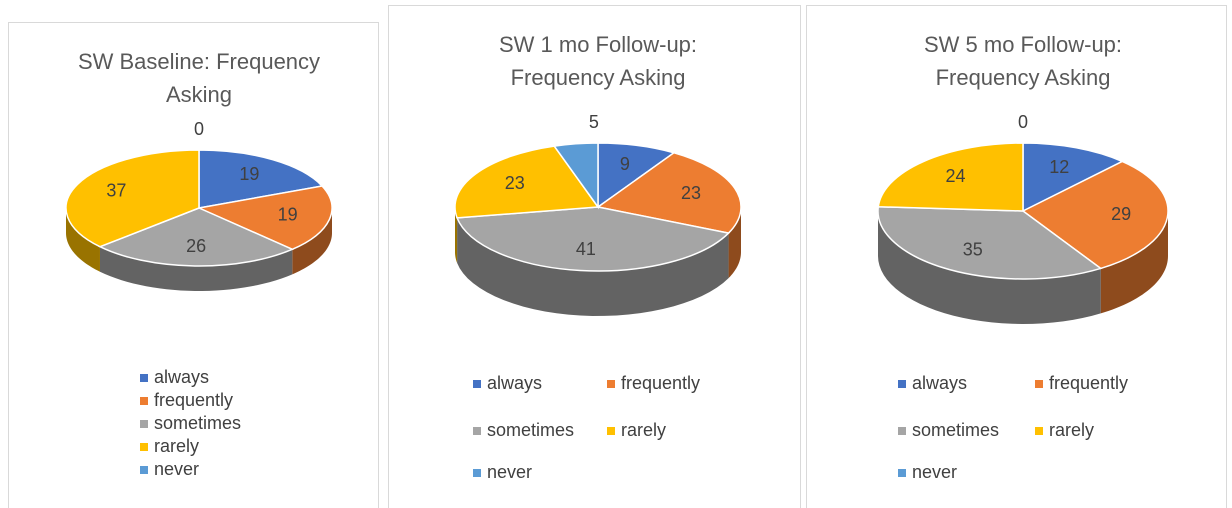  Describe the element at coordinates (598, 61) in the screenshot. I see `chart-title: SW 1 mo Follow-up: Frequency Asking` at that location.